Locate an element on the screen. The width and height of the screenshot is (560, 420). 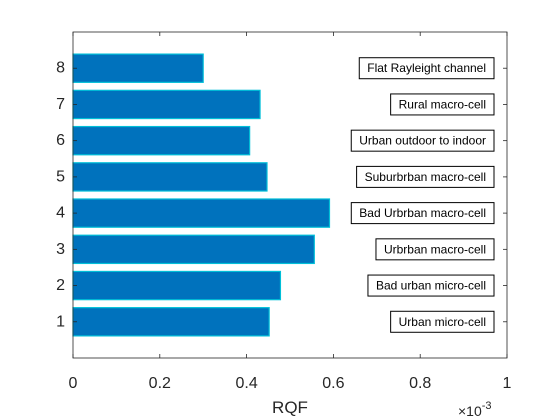
annotation-8: Flat Rayleight channel is located at coordinates (426, 68).